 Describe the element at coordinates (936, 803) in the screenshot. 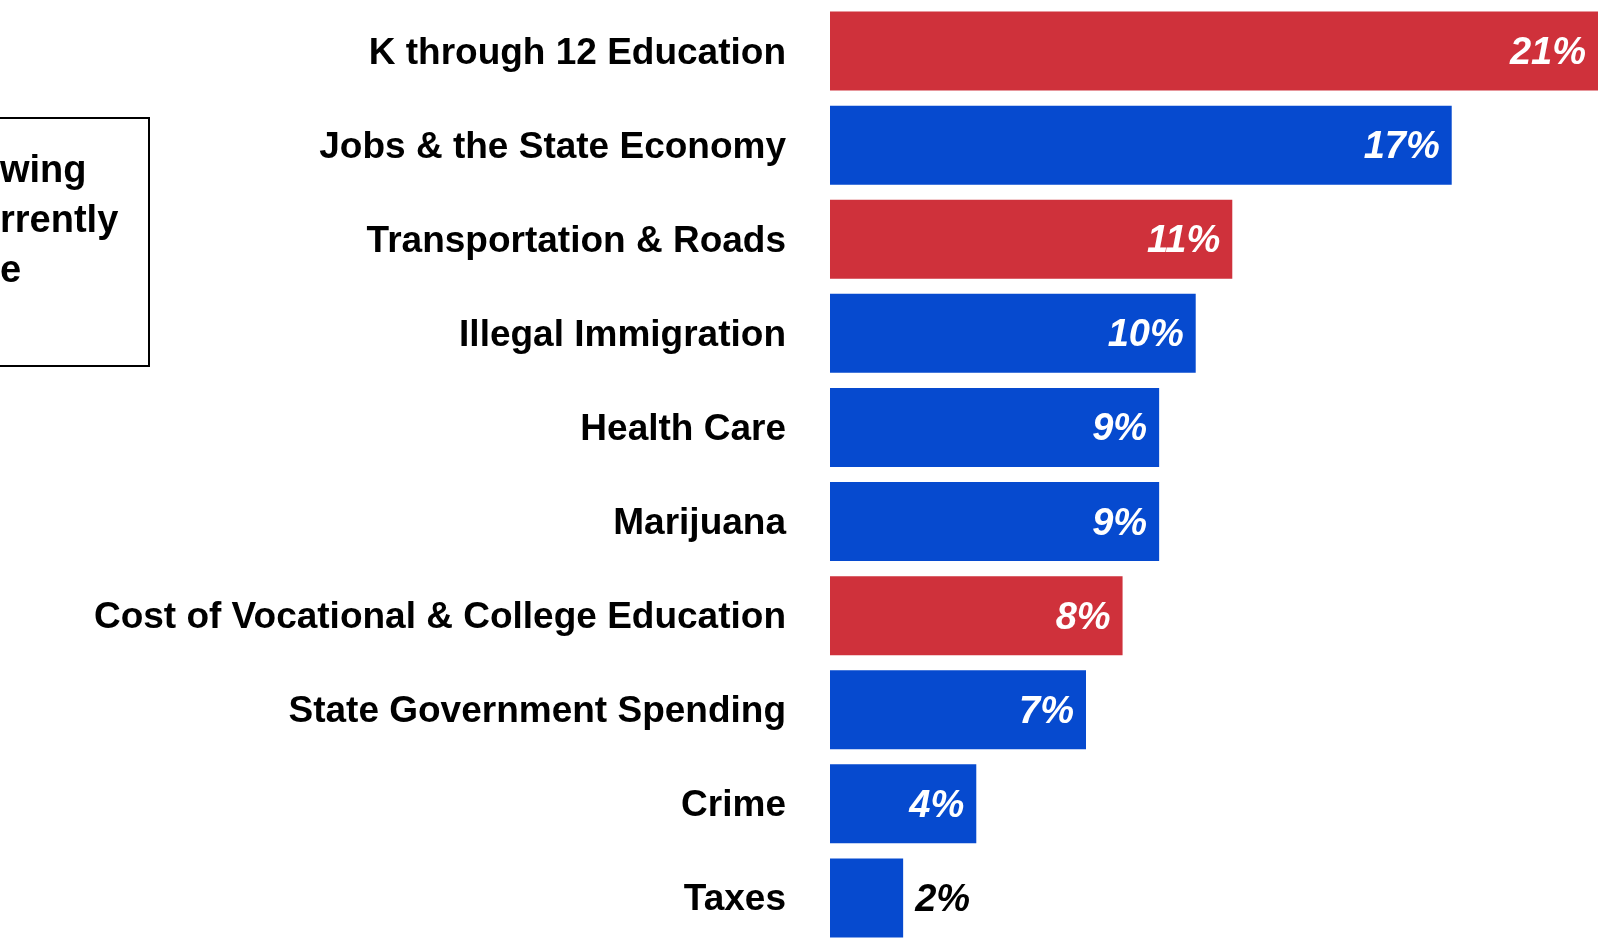

I see `data-label: 4%` at that location.